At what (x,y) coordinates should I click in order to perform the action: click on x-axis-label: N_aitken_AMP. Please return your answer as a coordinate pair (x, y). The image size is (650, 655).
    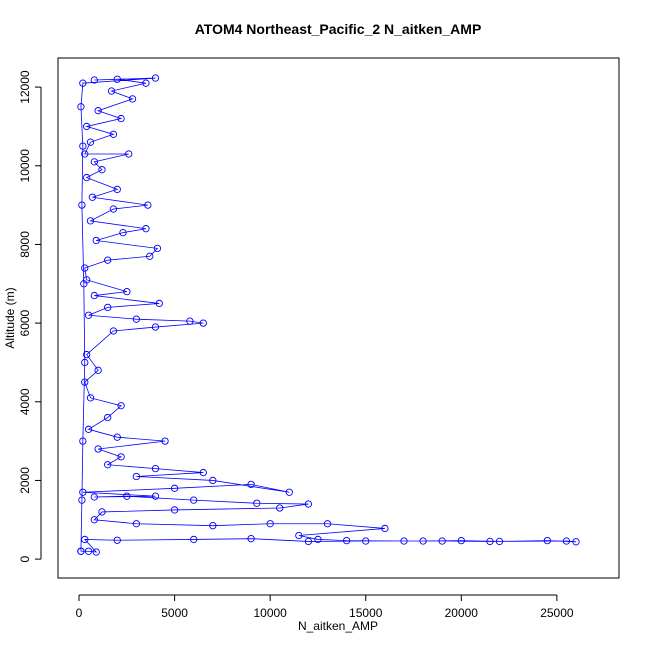
    Looking at the image, I should click on (338, 626).